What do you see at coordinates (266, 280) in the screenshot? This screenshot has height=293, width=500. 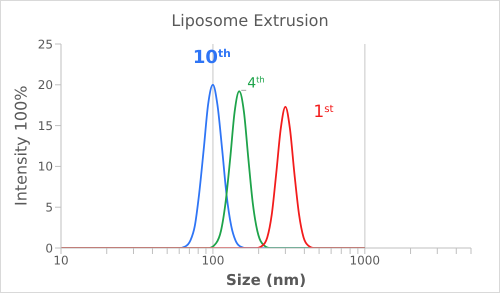 I see `x-axis-title: Size (nm)` at bounding box center [266, 280].